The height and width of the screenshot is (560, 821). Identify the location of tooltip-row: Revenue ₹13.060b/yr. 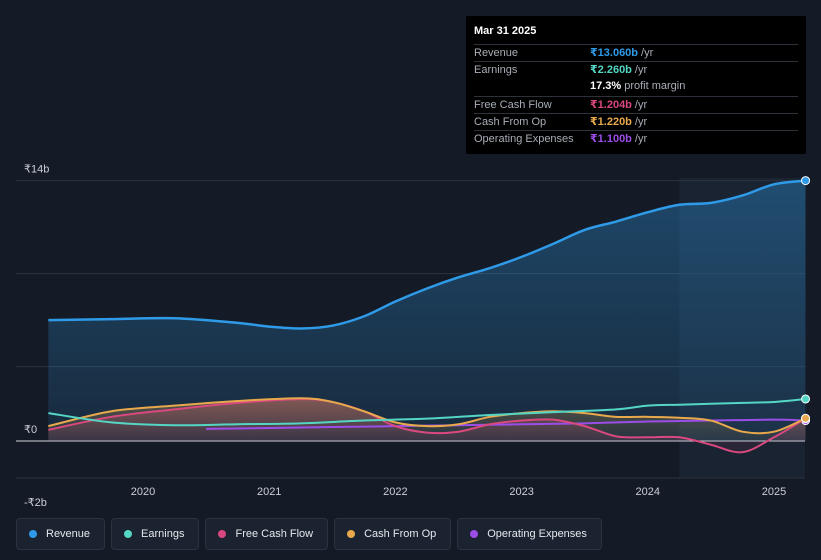
(636, 52).